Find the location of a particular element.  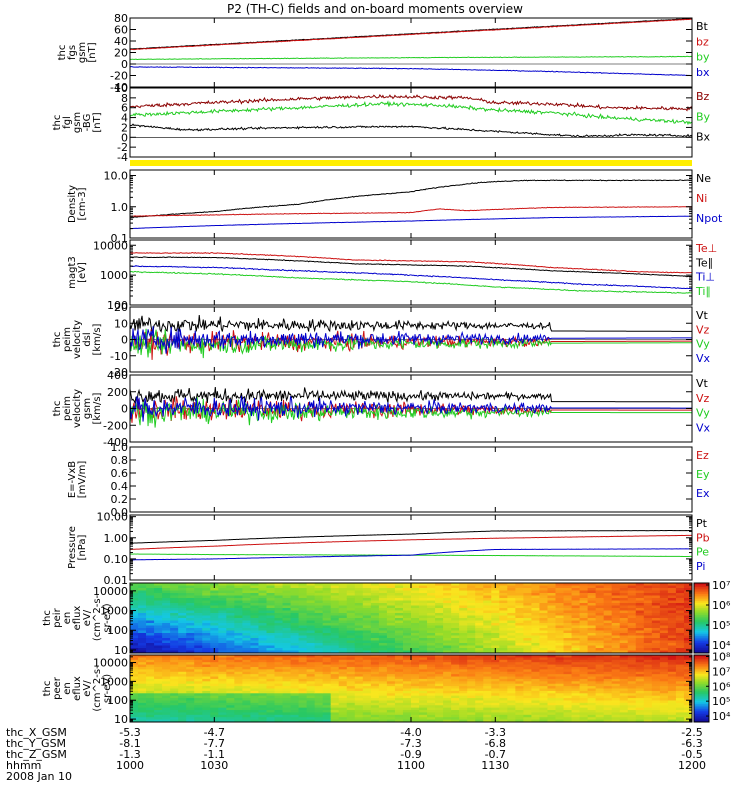

legend-label-Vz: Vz is located at coordinates (703, 329).